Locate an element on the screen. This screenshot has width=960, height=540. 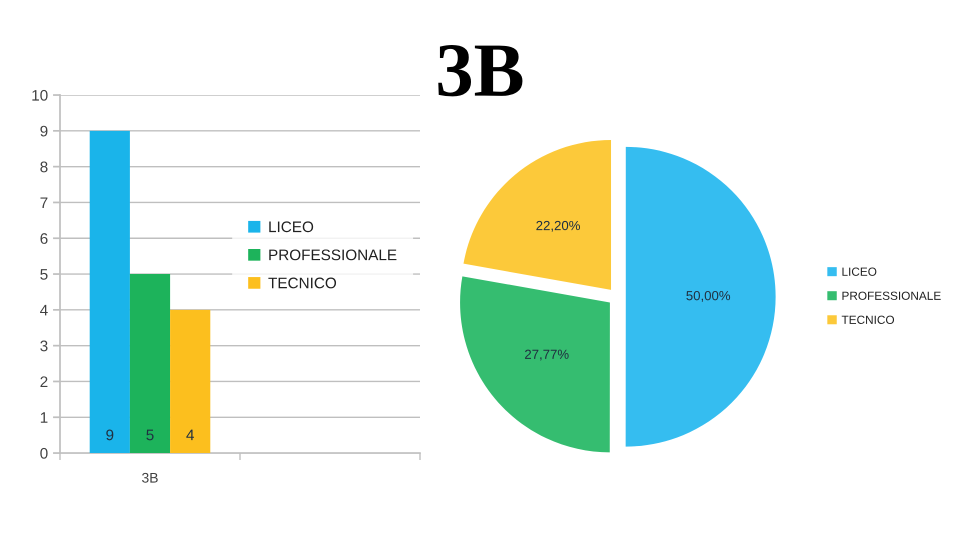
y-tick-label: 1 is located at coordinates (44, 417).